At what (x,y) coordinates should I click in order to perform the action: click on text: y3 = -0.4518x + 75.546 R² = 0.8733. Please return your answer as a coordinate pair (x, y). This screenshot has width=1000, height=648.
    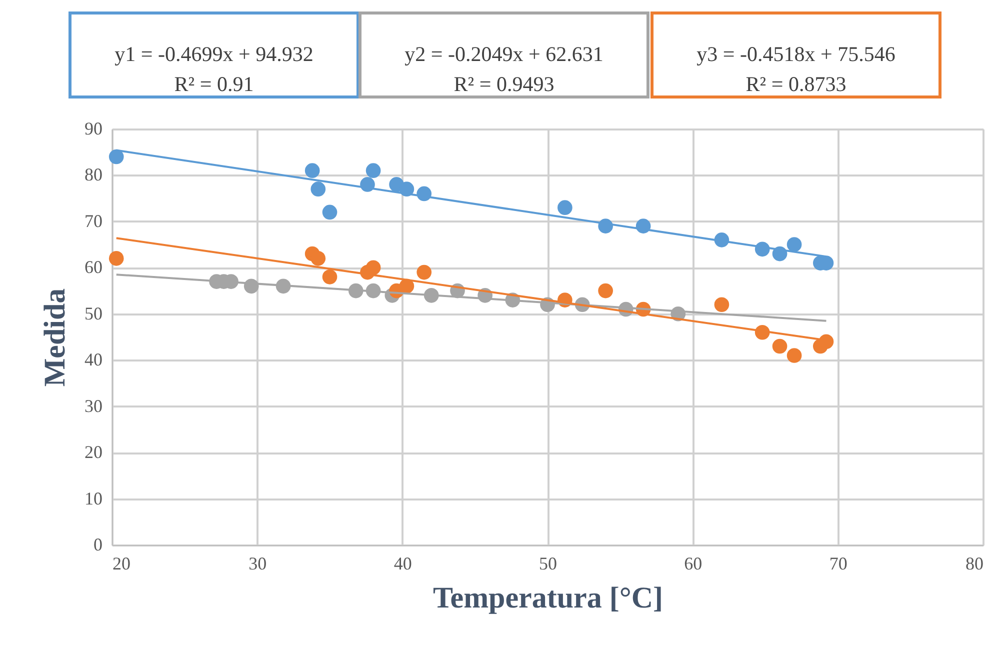
    Looking at the image, I should click on (796, 69).